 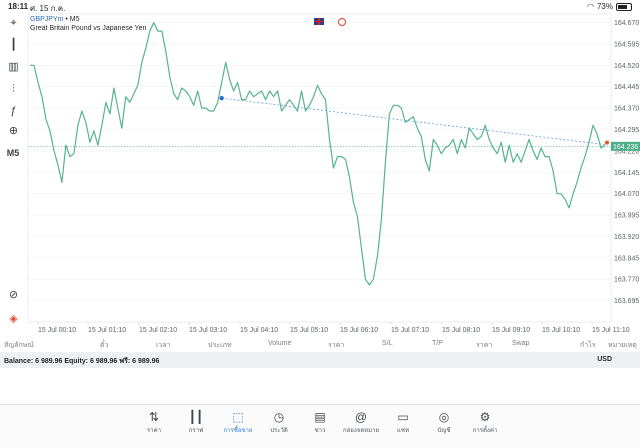 I want to click on objects-icon: ⊕, so click(x=13, y=131).